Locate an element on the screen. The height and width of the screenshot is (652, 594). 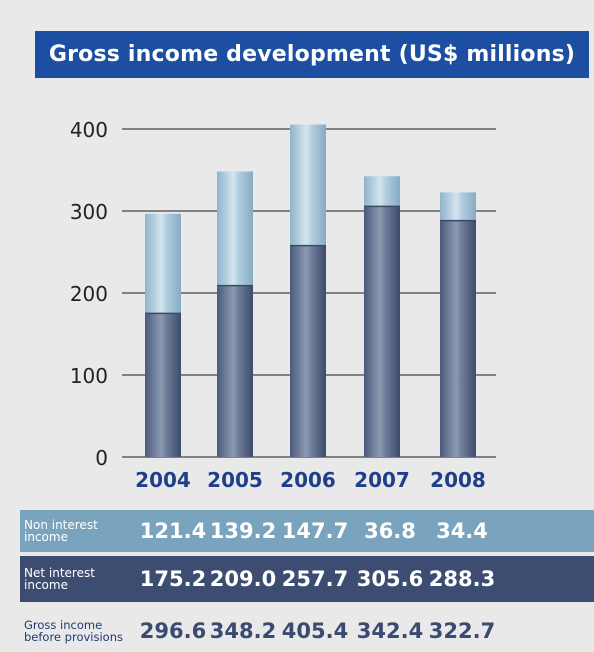
cell-non-interest-2007: 36.8 is located at coordinates (390, 531).